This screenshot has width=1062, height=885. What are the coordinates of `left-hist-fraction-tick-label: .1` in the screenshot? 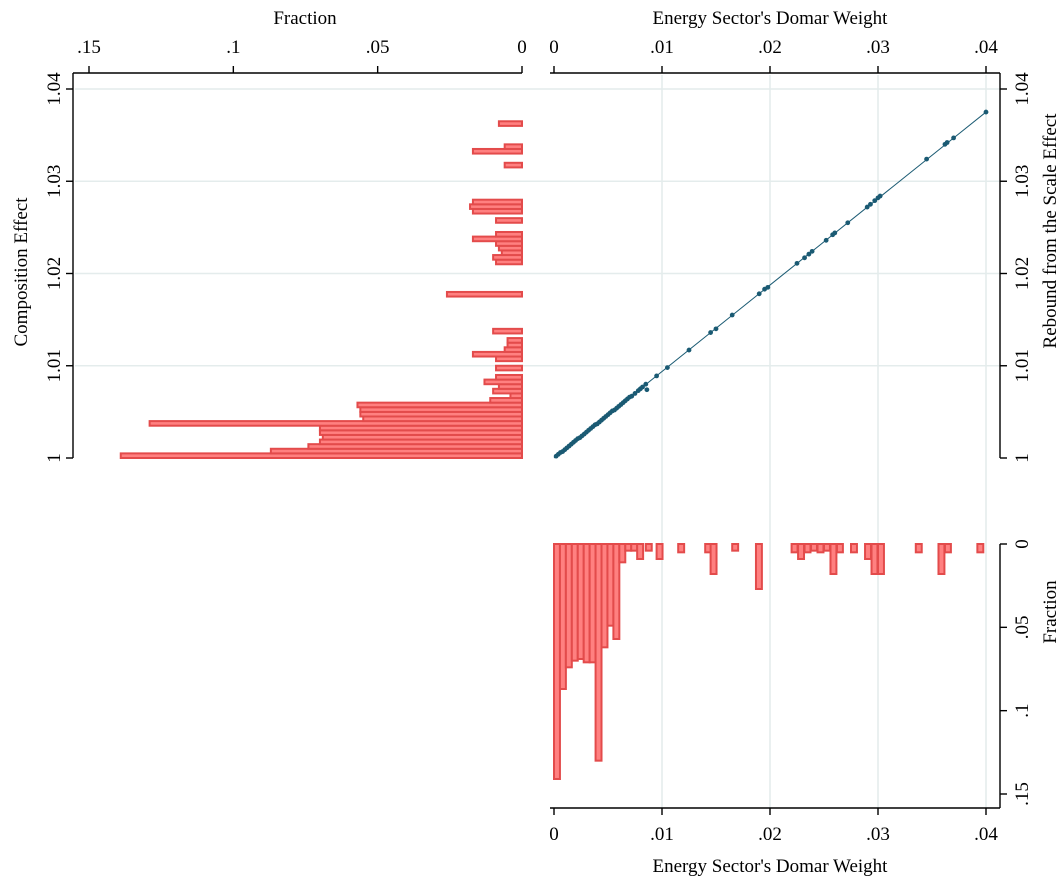 It's located at (233, 47).